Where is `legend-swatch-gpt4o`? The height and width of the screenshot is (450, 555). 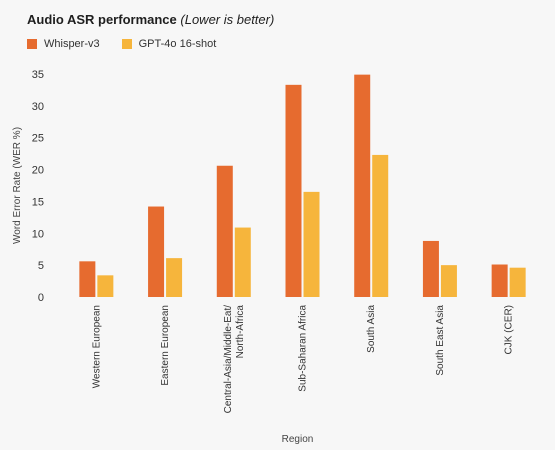
legend-swatch-gpt4o is located at coordinates (126, 44).